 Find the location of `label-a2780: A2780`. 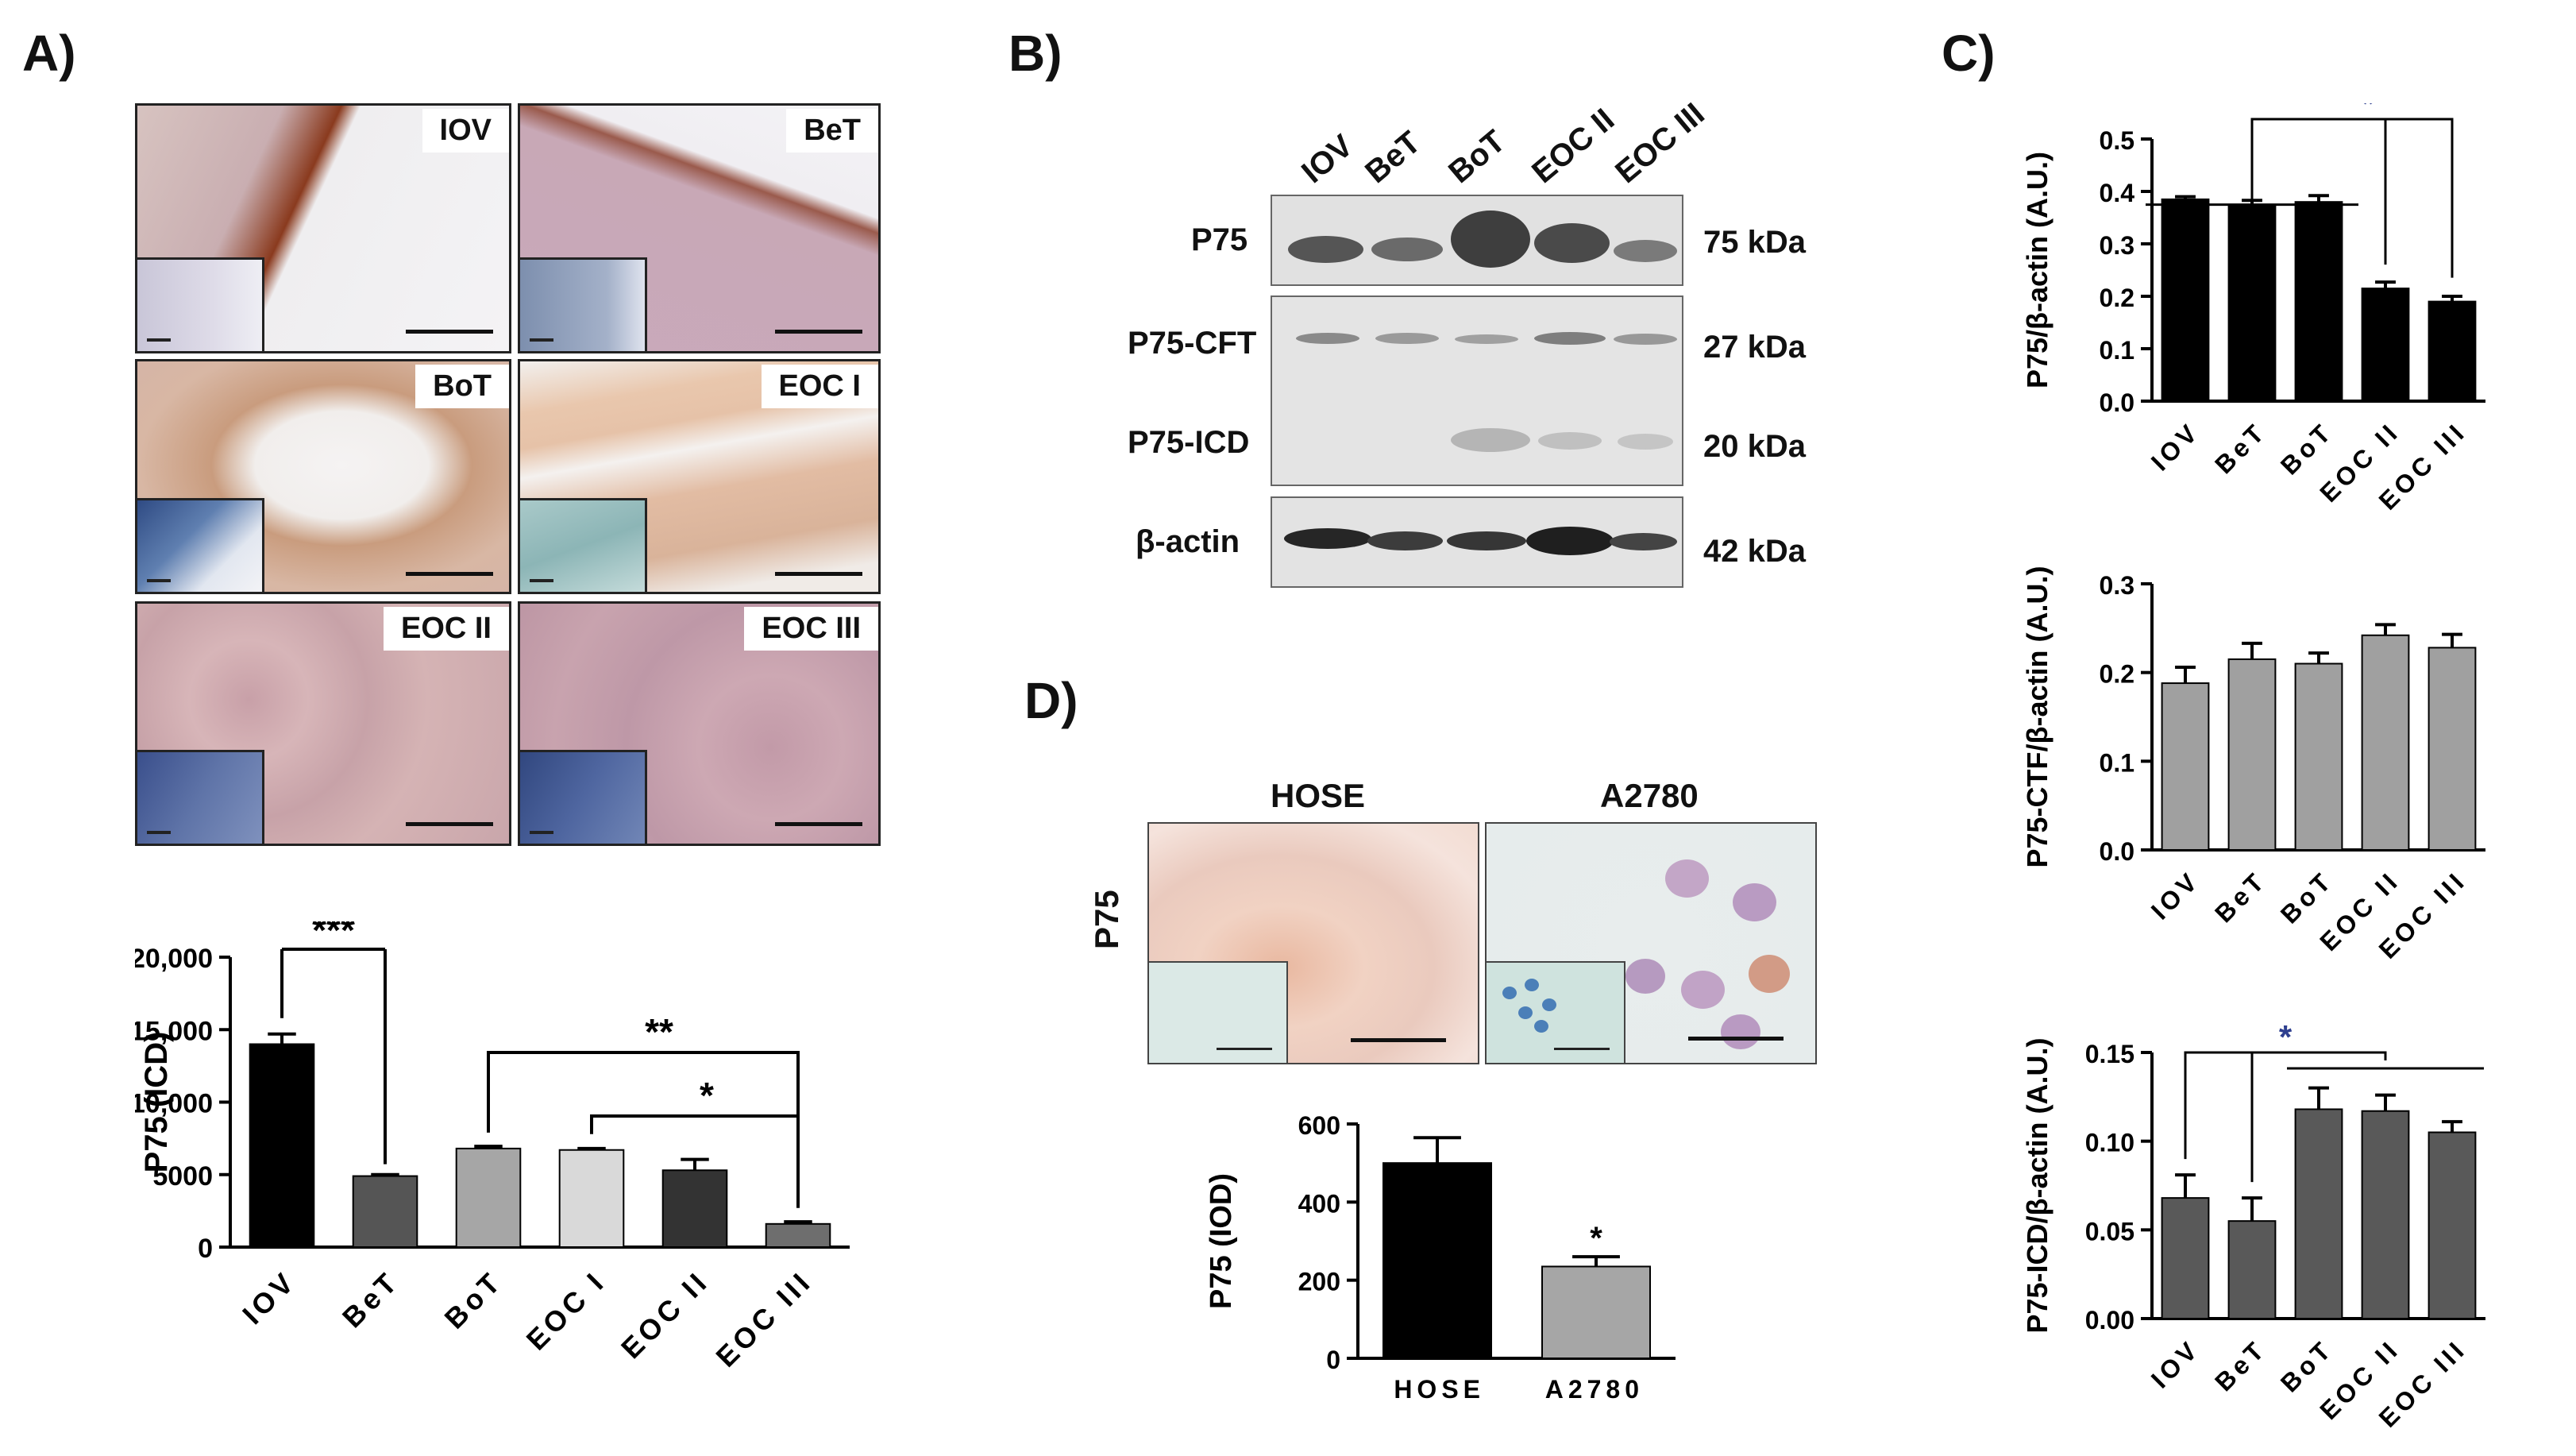

label-a2780: A2780 is located at coordinates (1649, 795).